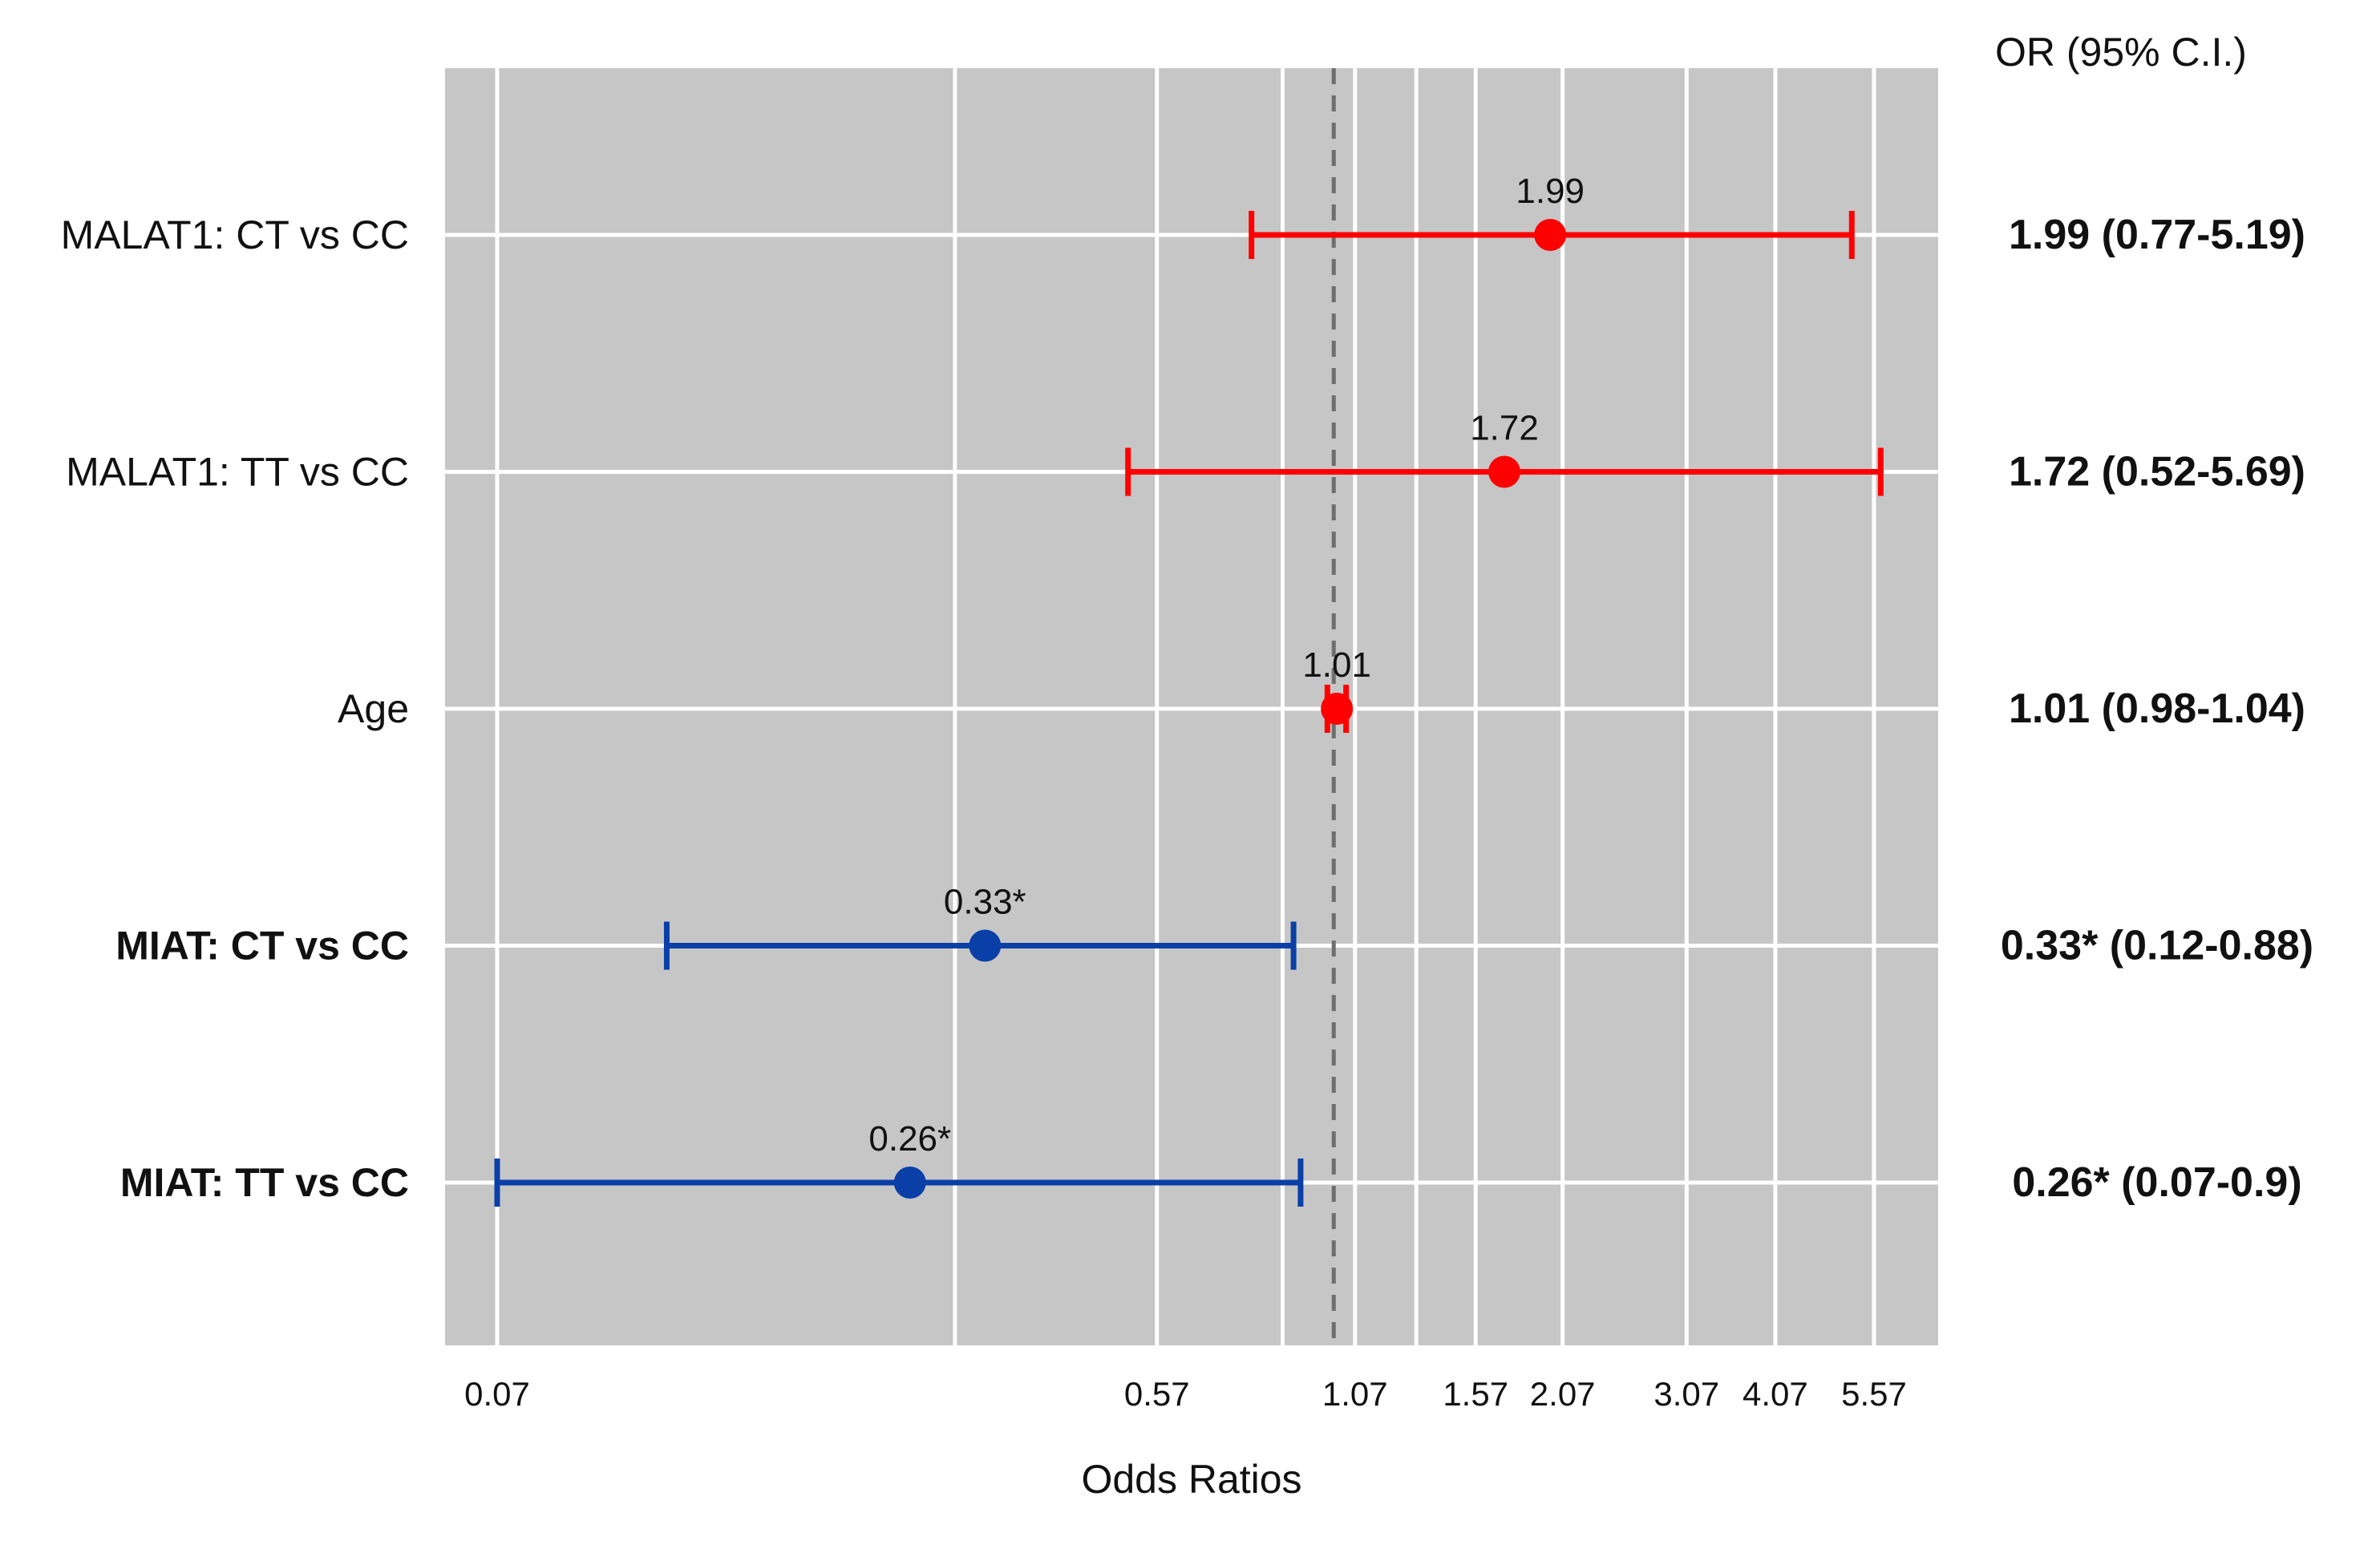 This screenshot has height=1553, width=2380. Describe the element at coordinates (1355, 1394) in the screenshot. I see `x-tick-label: 1.07` at that location.